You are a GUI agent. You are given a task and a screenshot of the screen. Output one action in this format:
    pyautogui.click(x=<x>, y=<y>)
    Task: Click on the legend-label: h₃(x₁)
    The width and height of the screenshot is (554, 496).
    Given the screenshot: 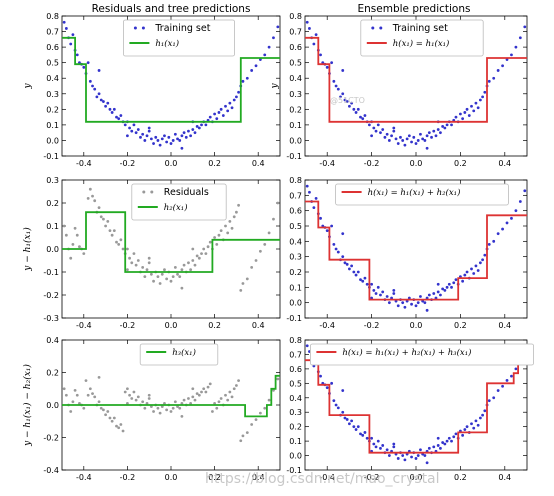 What is the action you would take?
    pyautogui.click(x=184, y=352)
    